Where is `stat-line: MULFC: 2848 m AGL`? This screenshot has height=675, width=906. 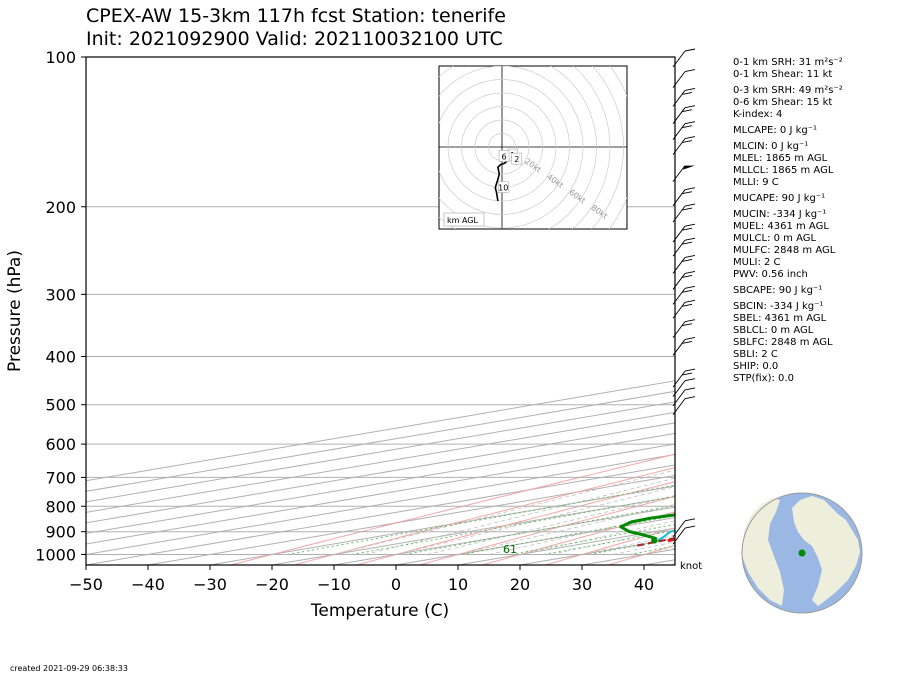 stat-line: MULFC: 2848 m AGL is located at coordinates (784, 250).